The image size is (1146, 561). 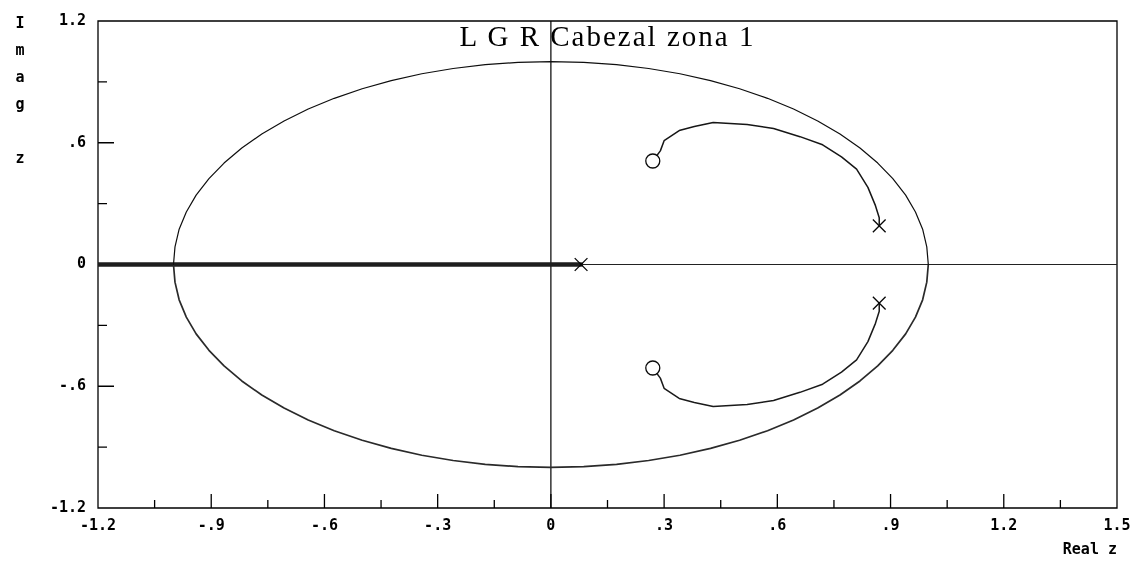 What do you see at coordinates (1089, 548) in the screenshot?
I see `x-axis-title: Real z` at bounding box center [1089, 548].